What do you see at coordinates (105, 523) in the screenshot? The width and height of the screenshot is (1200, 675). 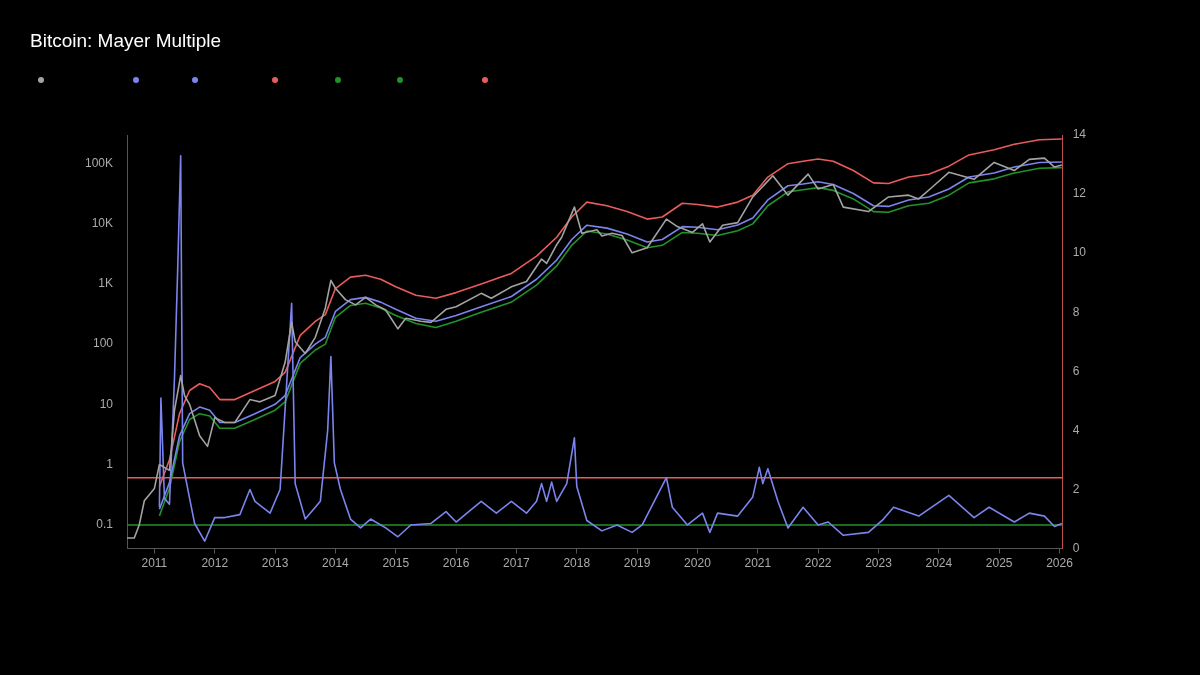 I see `y-tick-label: 0.1` at bounding box center [105, 523].